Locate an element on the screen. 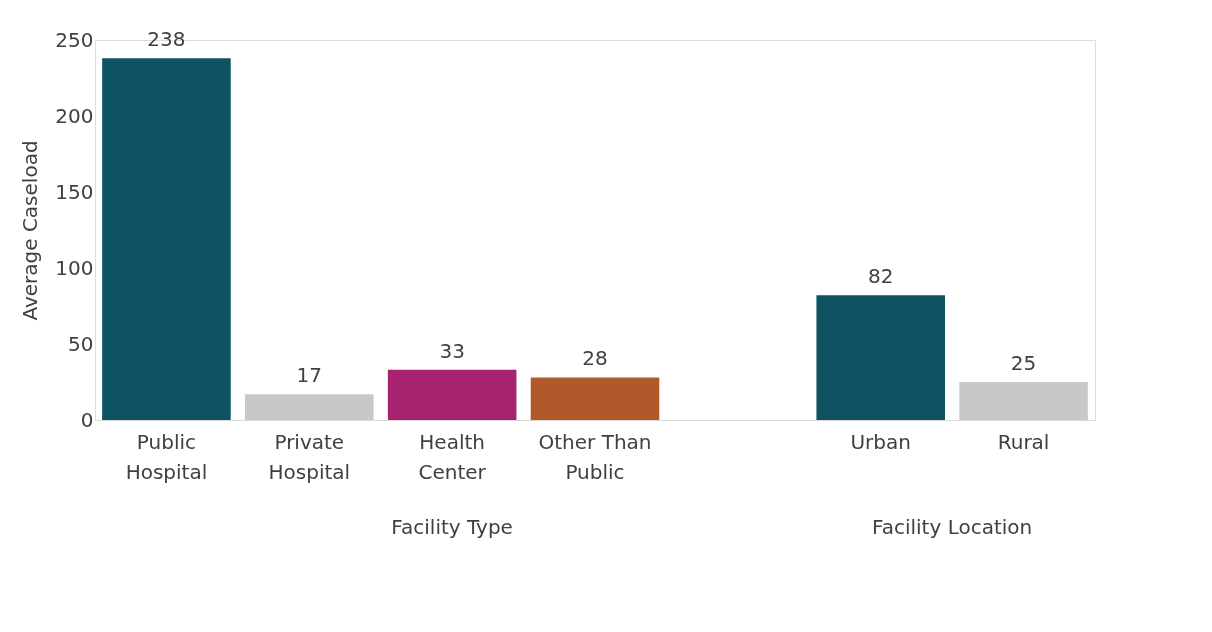 Image resolution: width=1212 pixels, height=632 pixels. y-tick-label: 200 is located at coordinates (74, 115).